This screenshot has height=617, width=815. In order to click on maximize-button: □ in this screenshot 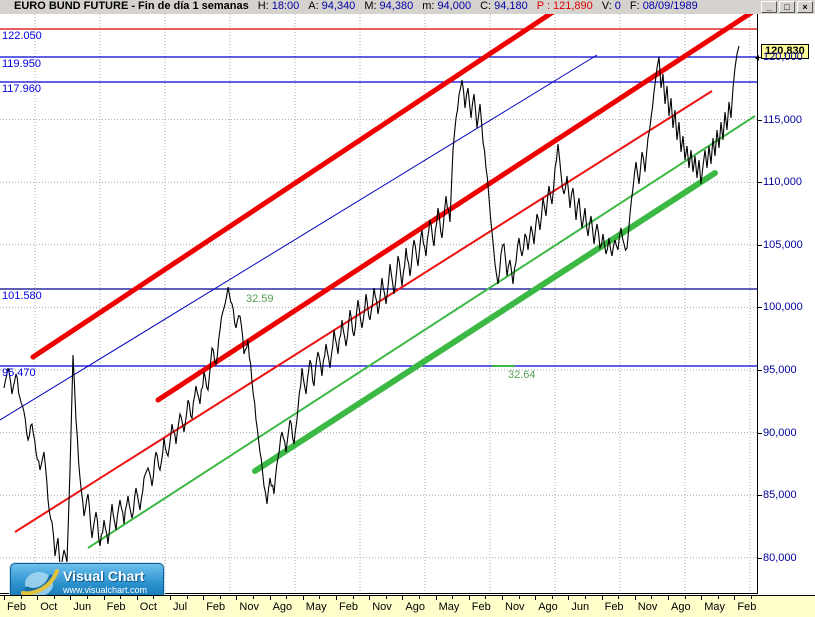, I will do `click(787, 7)`.